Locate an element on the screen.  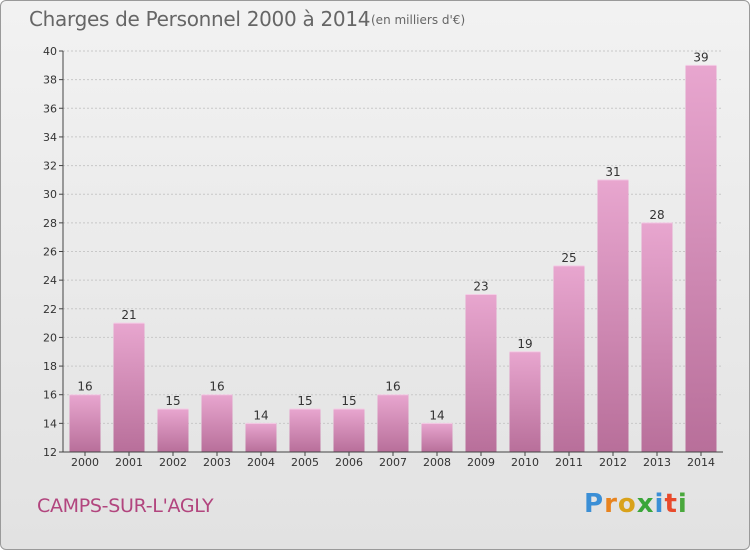
x-tick-label: 2000 is located at coordinates (85, 462).